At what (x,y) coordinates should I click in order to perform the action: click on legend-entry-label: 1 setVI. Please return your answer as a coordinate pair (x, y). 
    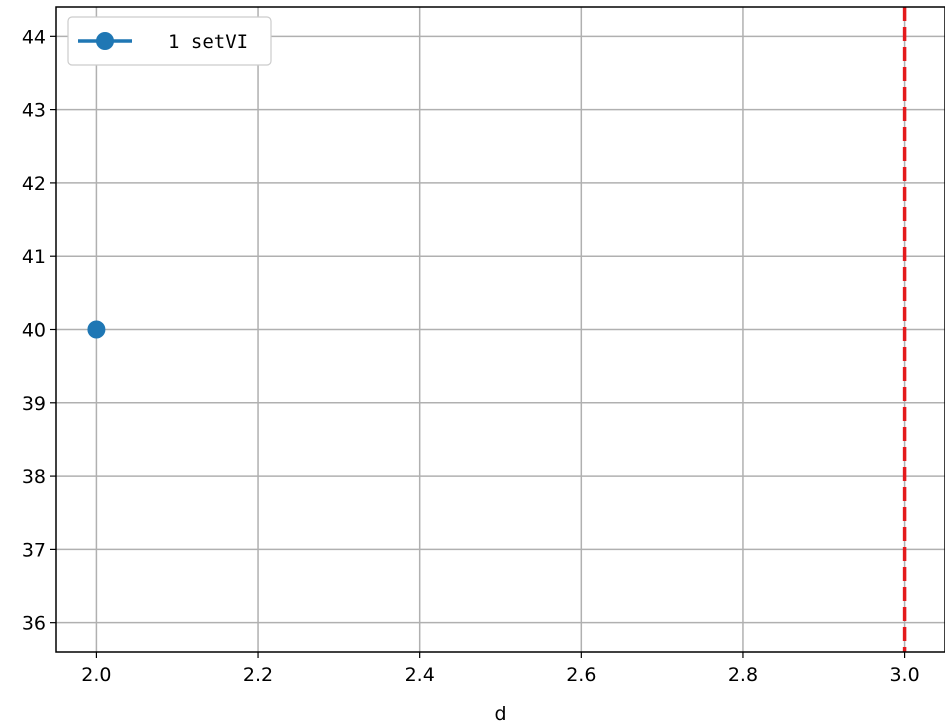
    Looking at the image, I should click on (208, 42).